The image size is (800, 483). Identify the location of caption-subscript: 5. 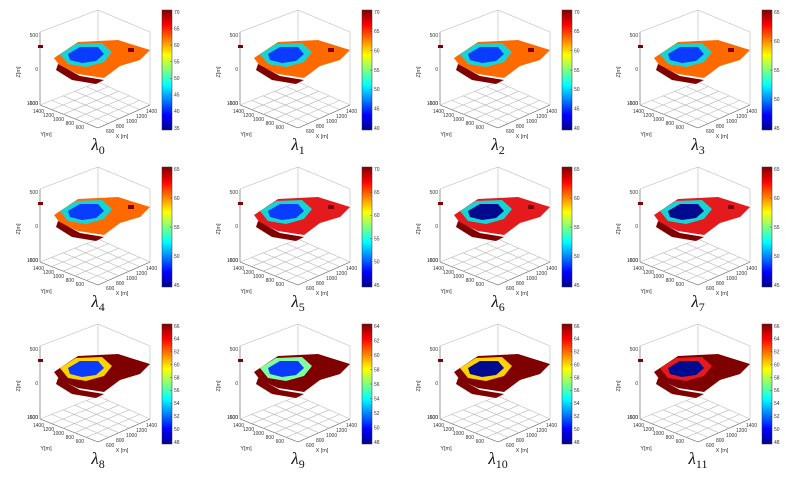
(302, 307).